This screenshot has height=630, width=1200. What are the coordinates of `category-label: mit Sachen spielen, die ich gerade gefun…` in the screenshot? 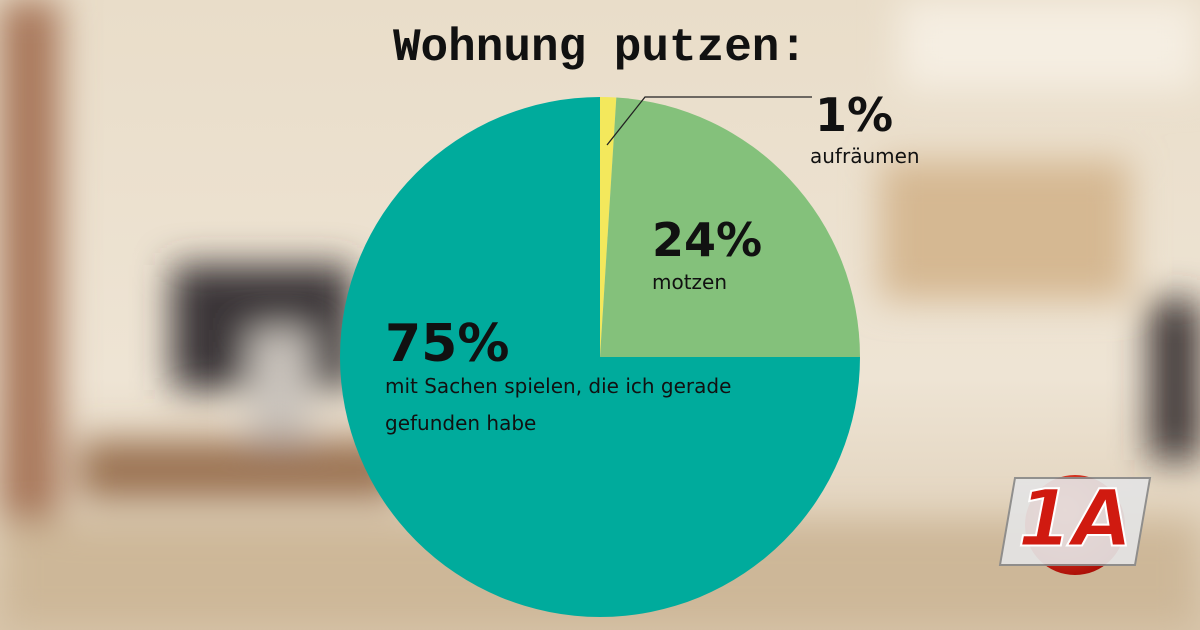 It's located at (558, 404).